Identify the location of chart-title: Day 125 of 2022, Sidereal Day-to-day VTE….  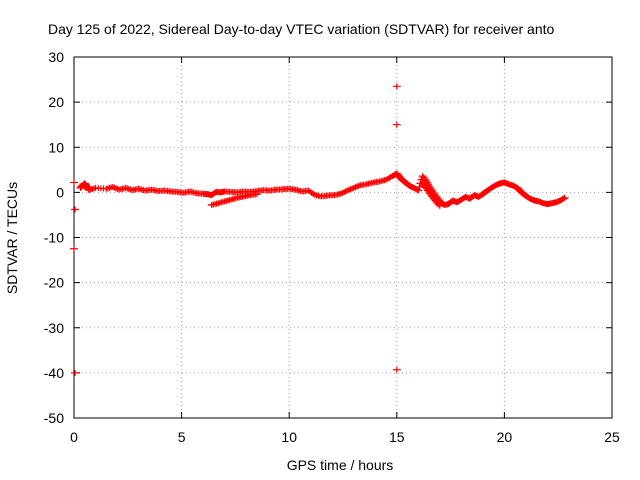
(301, 29).